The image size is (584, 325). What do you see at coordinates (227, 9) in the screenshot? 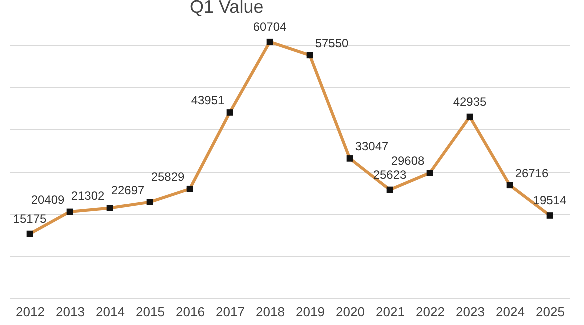
I see `chart-title: Q1 Value` at bounding box center [227, 9].